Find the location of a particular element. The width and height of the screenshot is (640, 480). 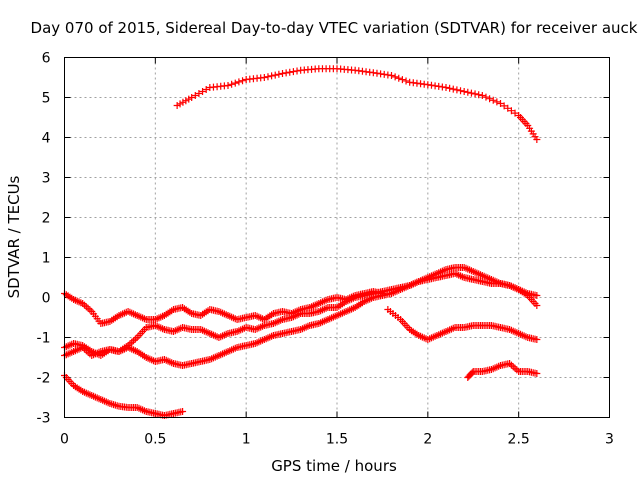

x-tick-label: 2 is located at coordinates (427, 440).